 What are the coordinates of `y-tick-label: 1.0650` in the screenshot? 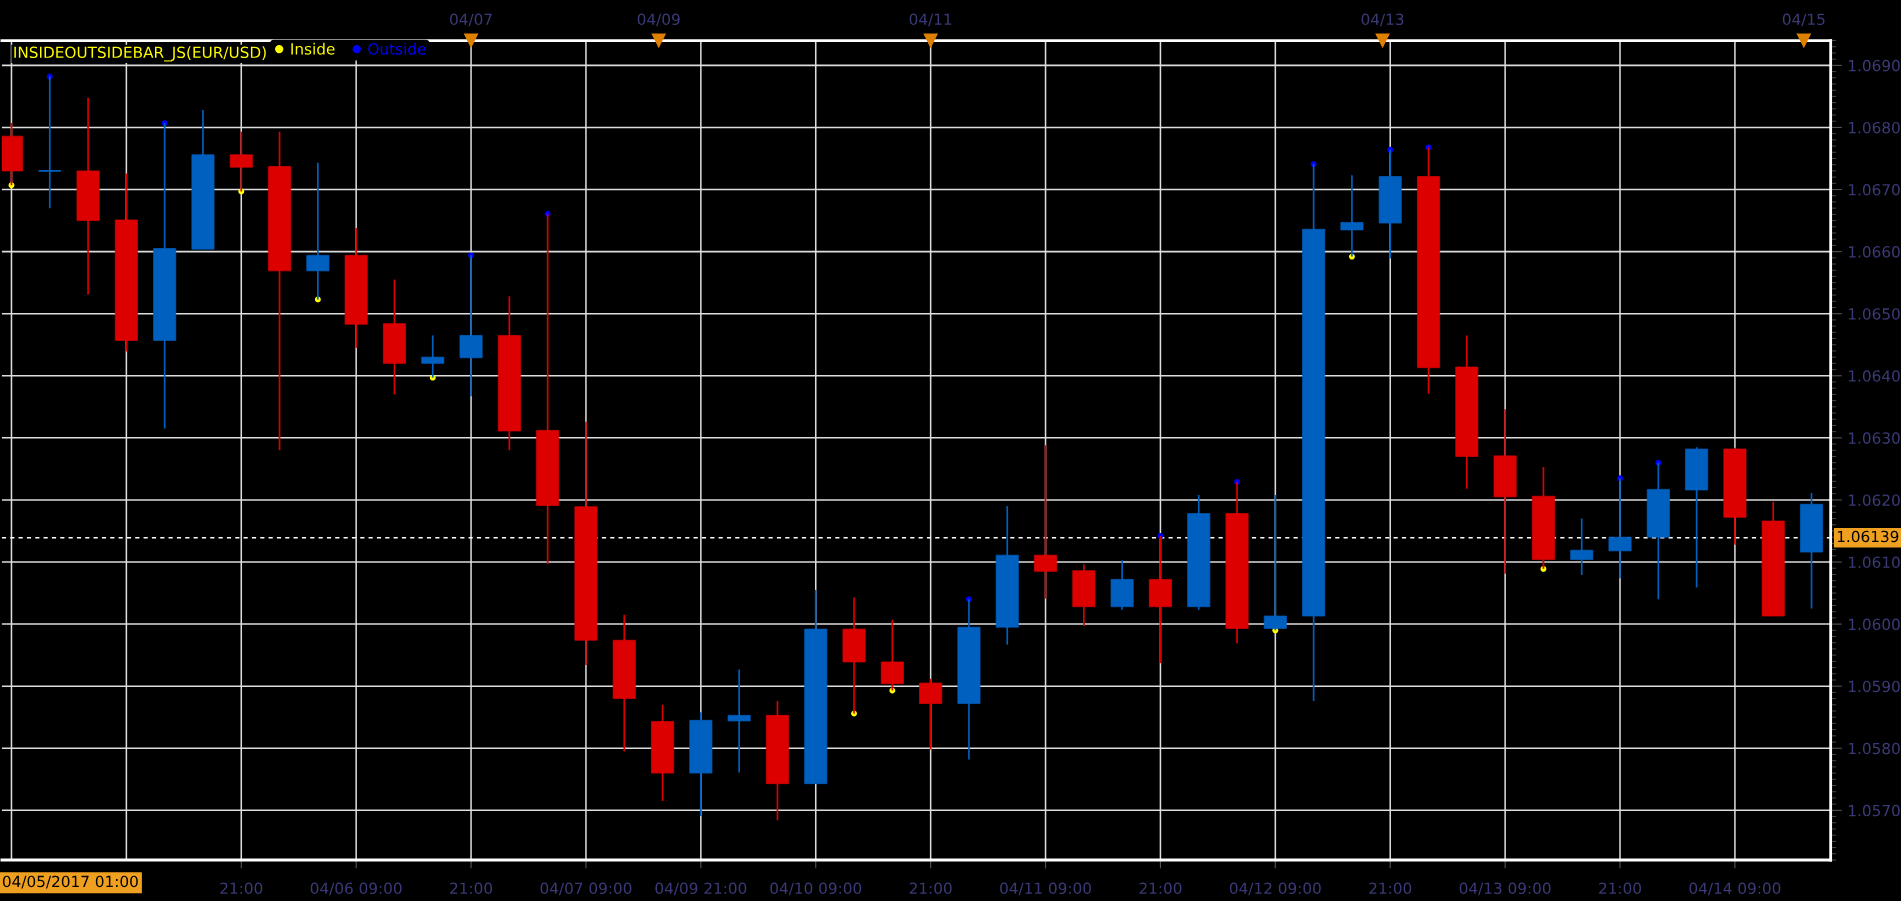 It's located at (1874, 314).